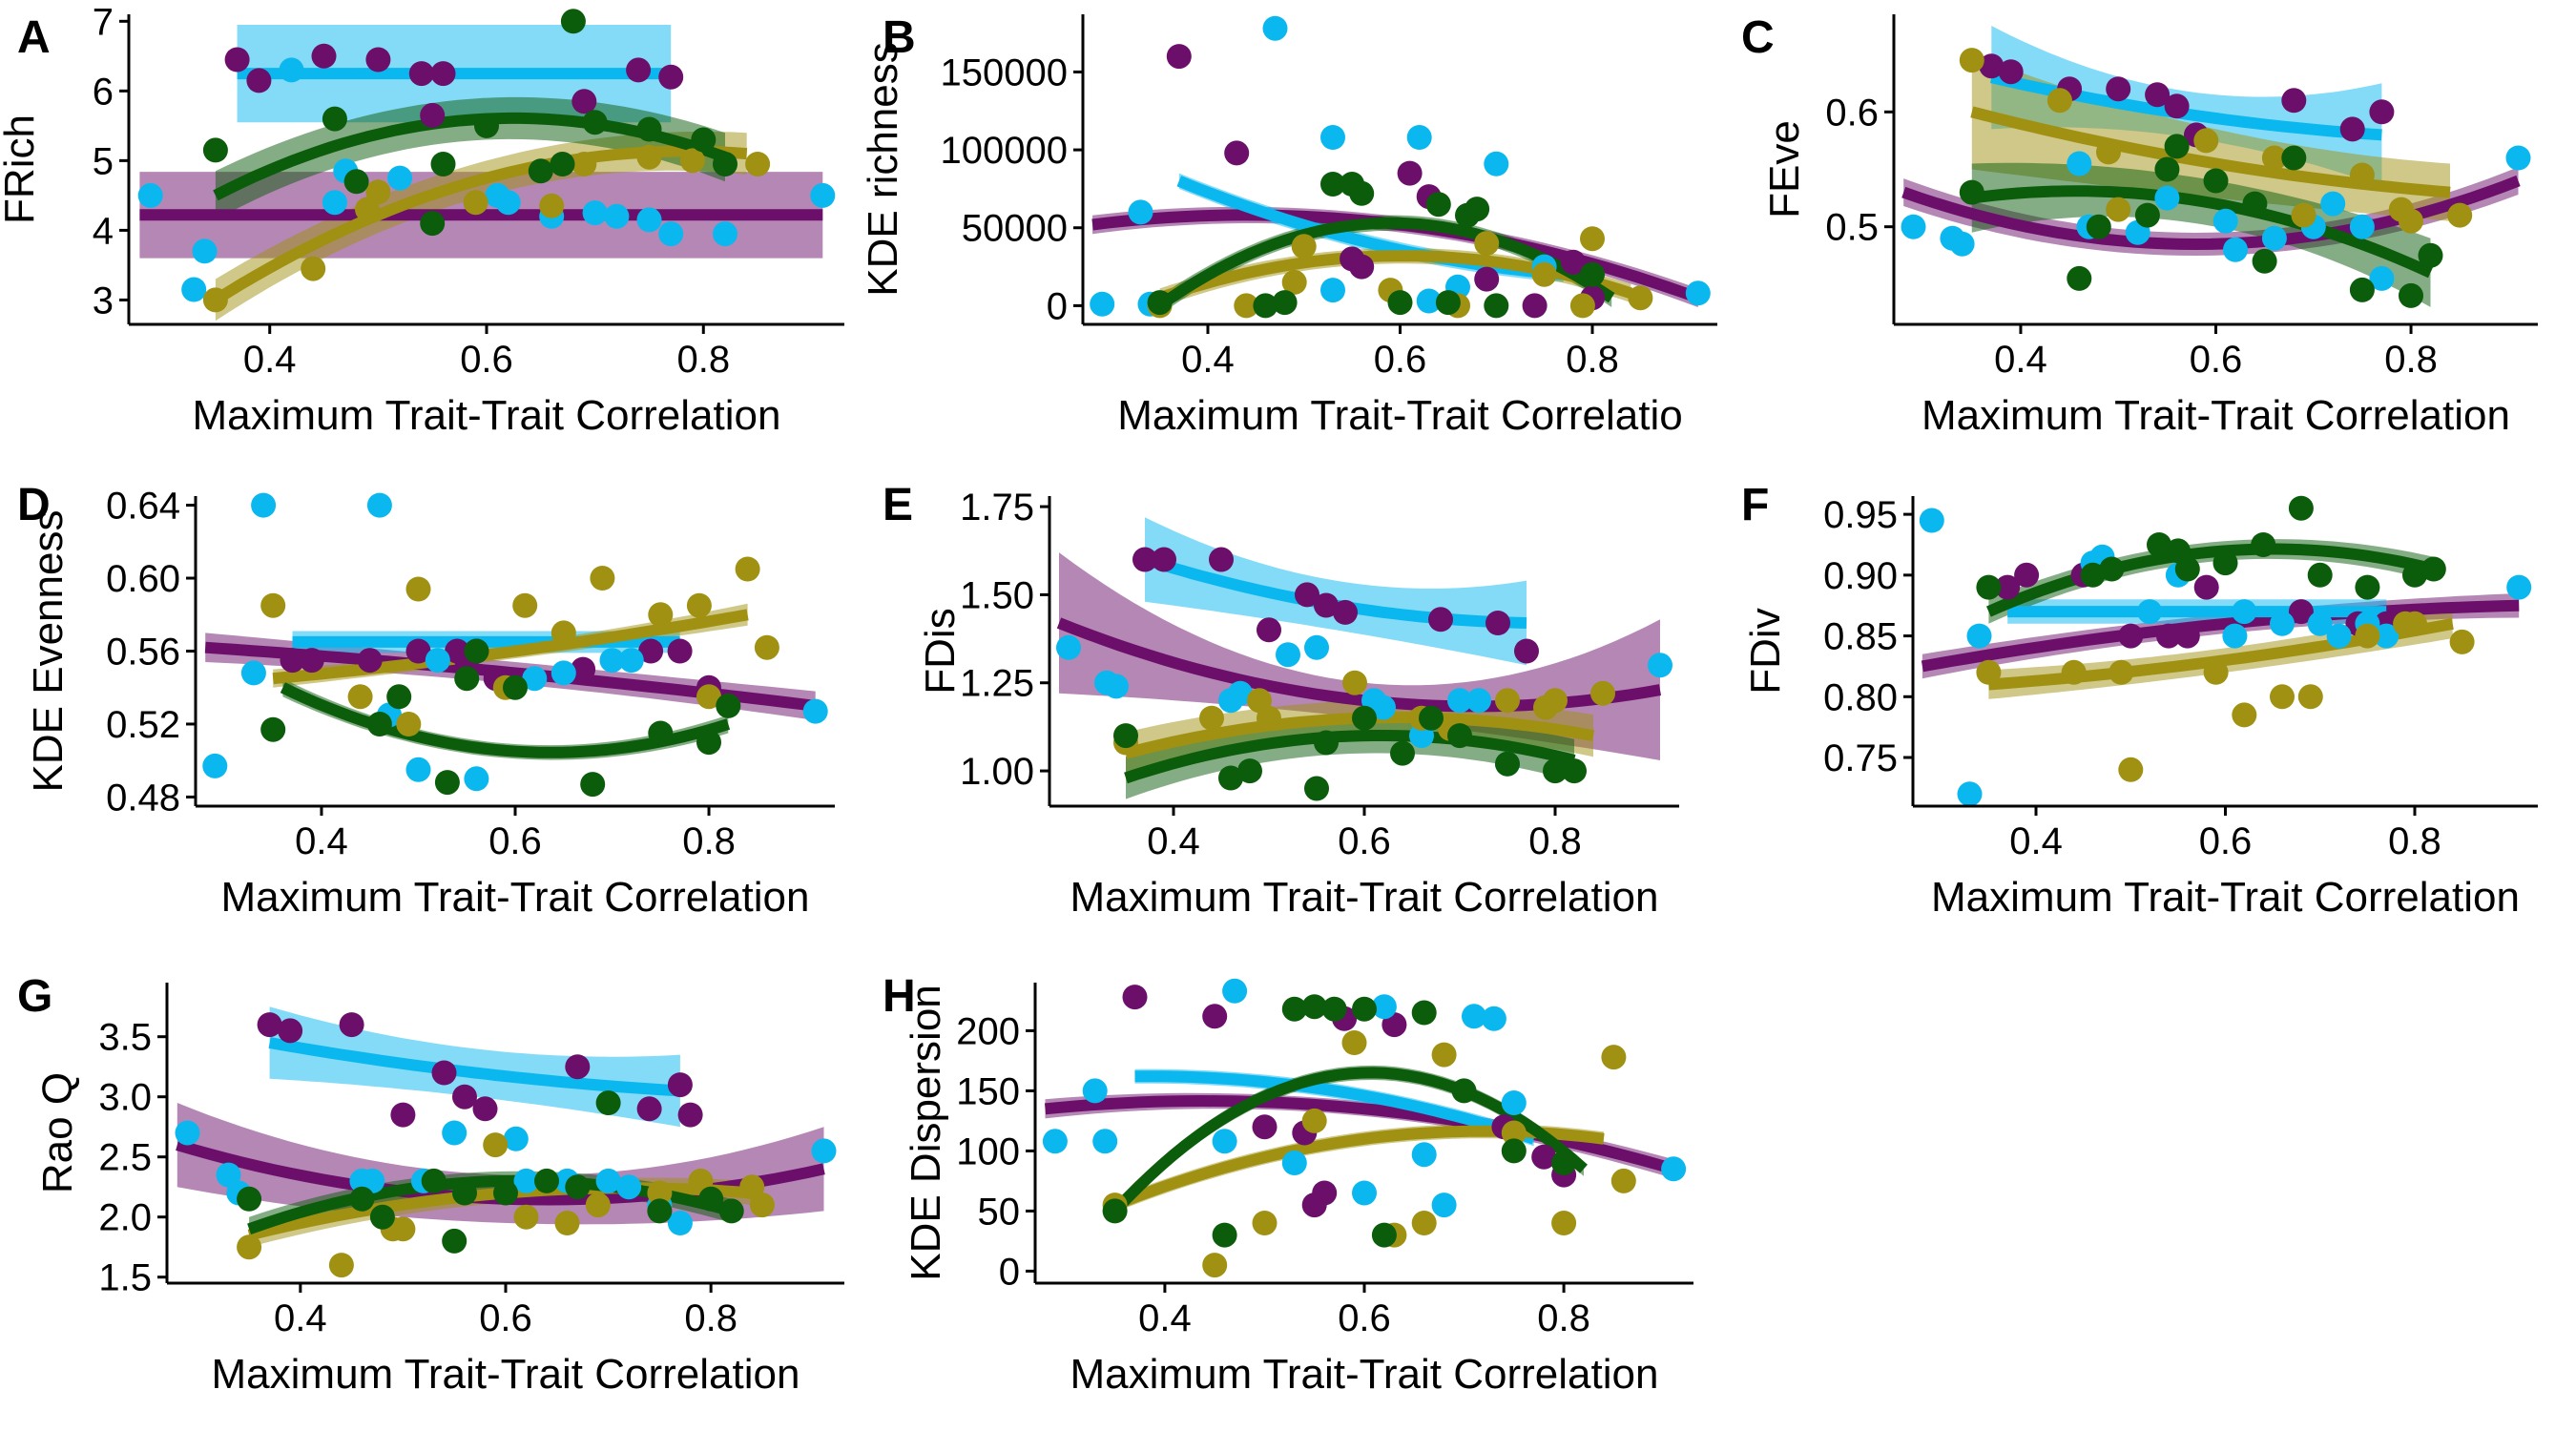 The image size is (2576, 1431). Describe the element at coordinates (143, 725) in the screenshot. I see `y-tick-label: 0.52` at that location.